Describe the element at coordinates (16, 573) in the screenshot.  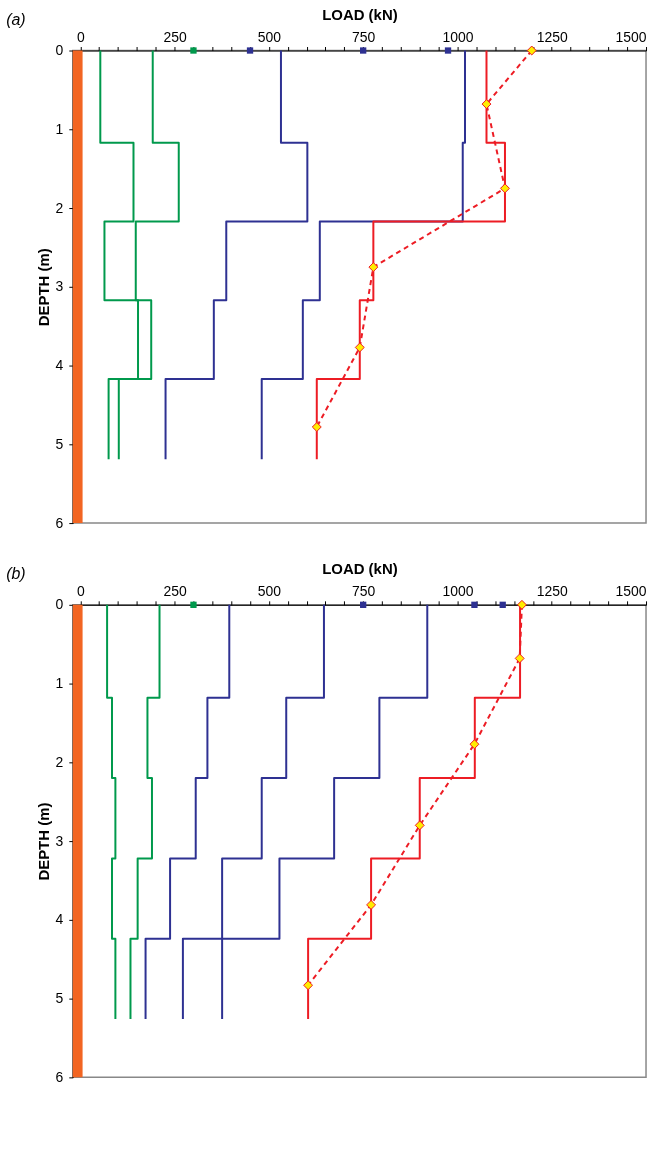
I see `chart-title: (b)` at that location.